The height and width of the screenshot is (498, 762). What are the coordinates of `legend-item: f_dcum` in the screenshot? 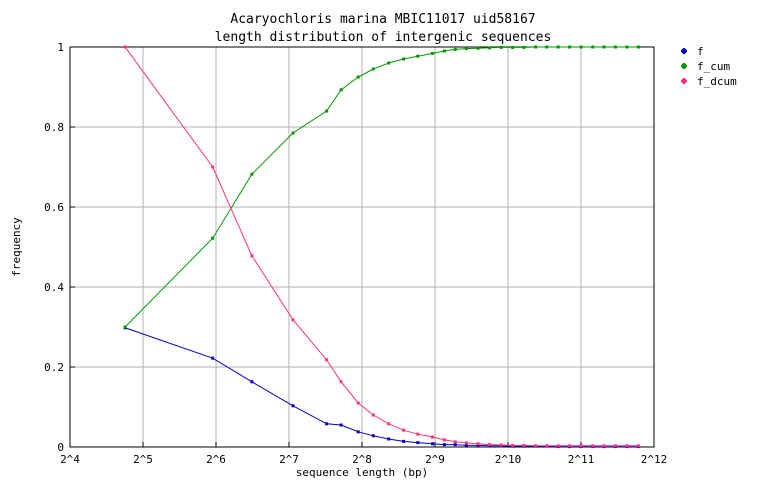 It's located at (709, 81).